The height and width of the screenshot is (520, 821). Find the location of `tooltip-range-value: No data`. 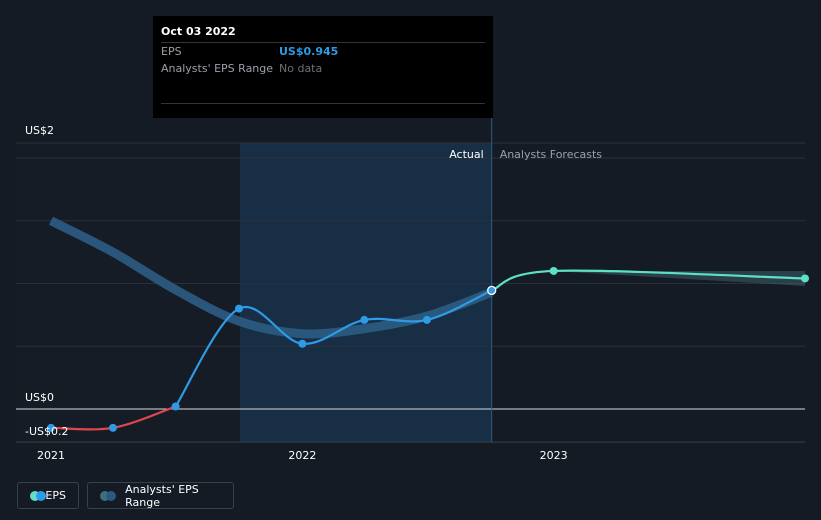

tooltip-range-value: No data is located at coordinates (301, 68).